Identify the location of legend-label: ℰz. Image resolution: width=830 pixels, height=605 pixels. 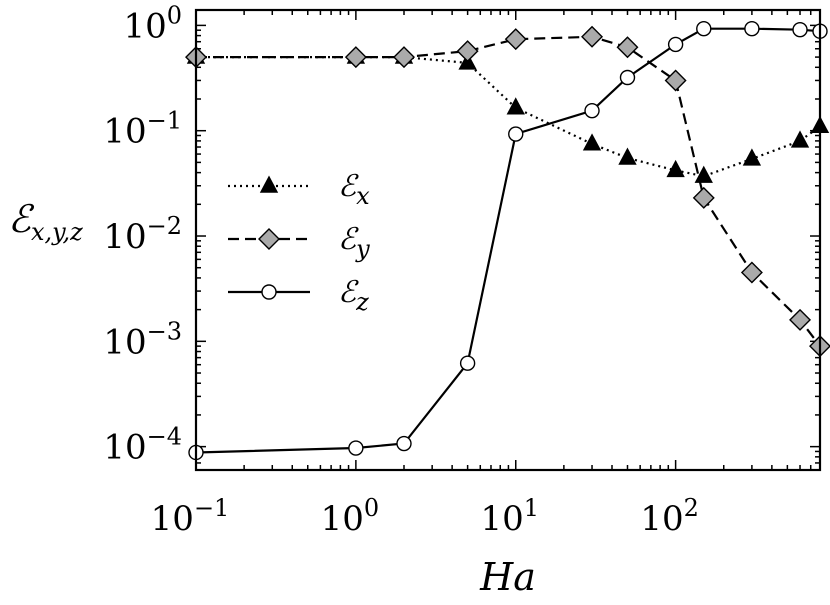
(353, 295).